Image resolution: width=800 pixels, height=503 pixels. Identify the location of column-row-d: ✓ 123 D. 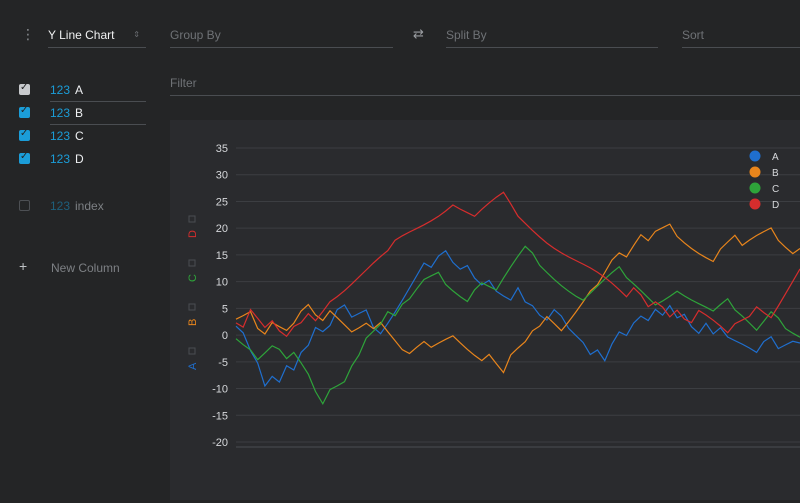
(80, 160).